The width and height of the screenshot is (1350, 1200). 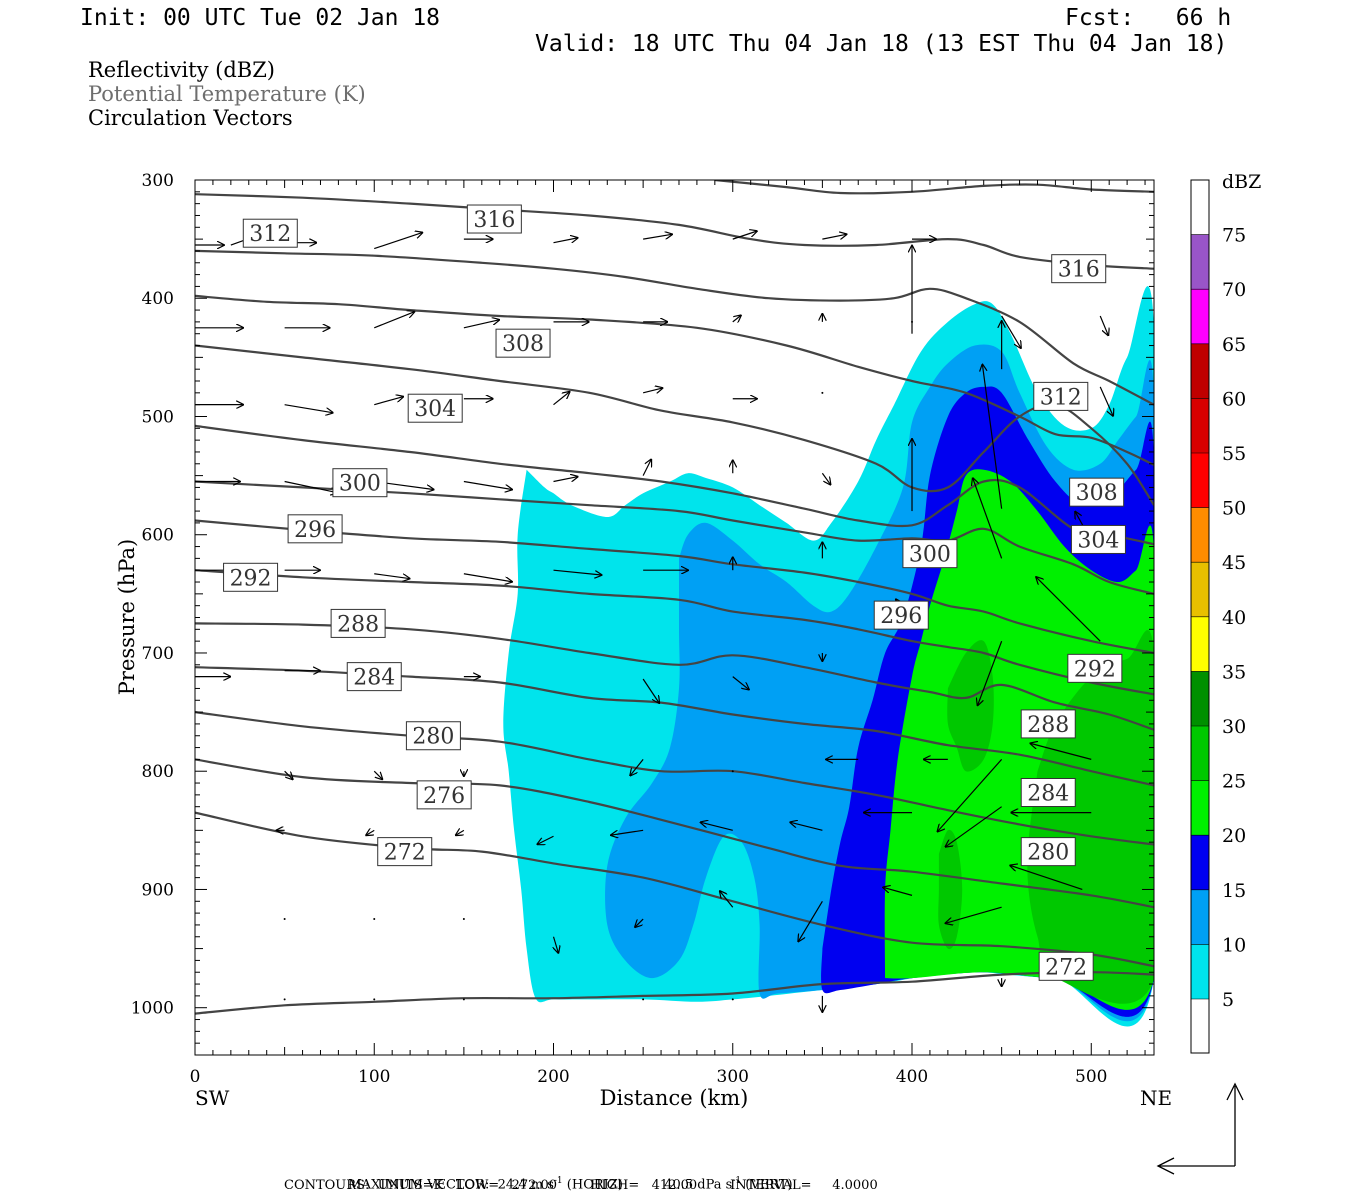 I want to click on colorbar-level-label: 70, so click(x=1234, y=290).